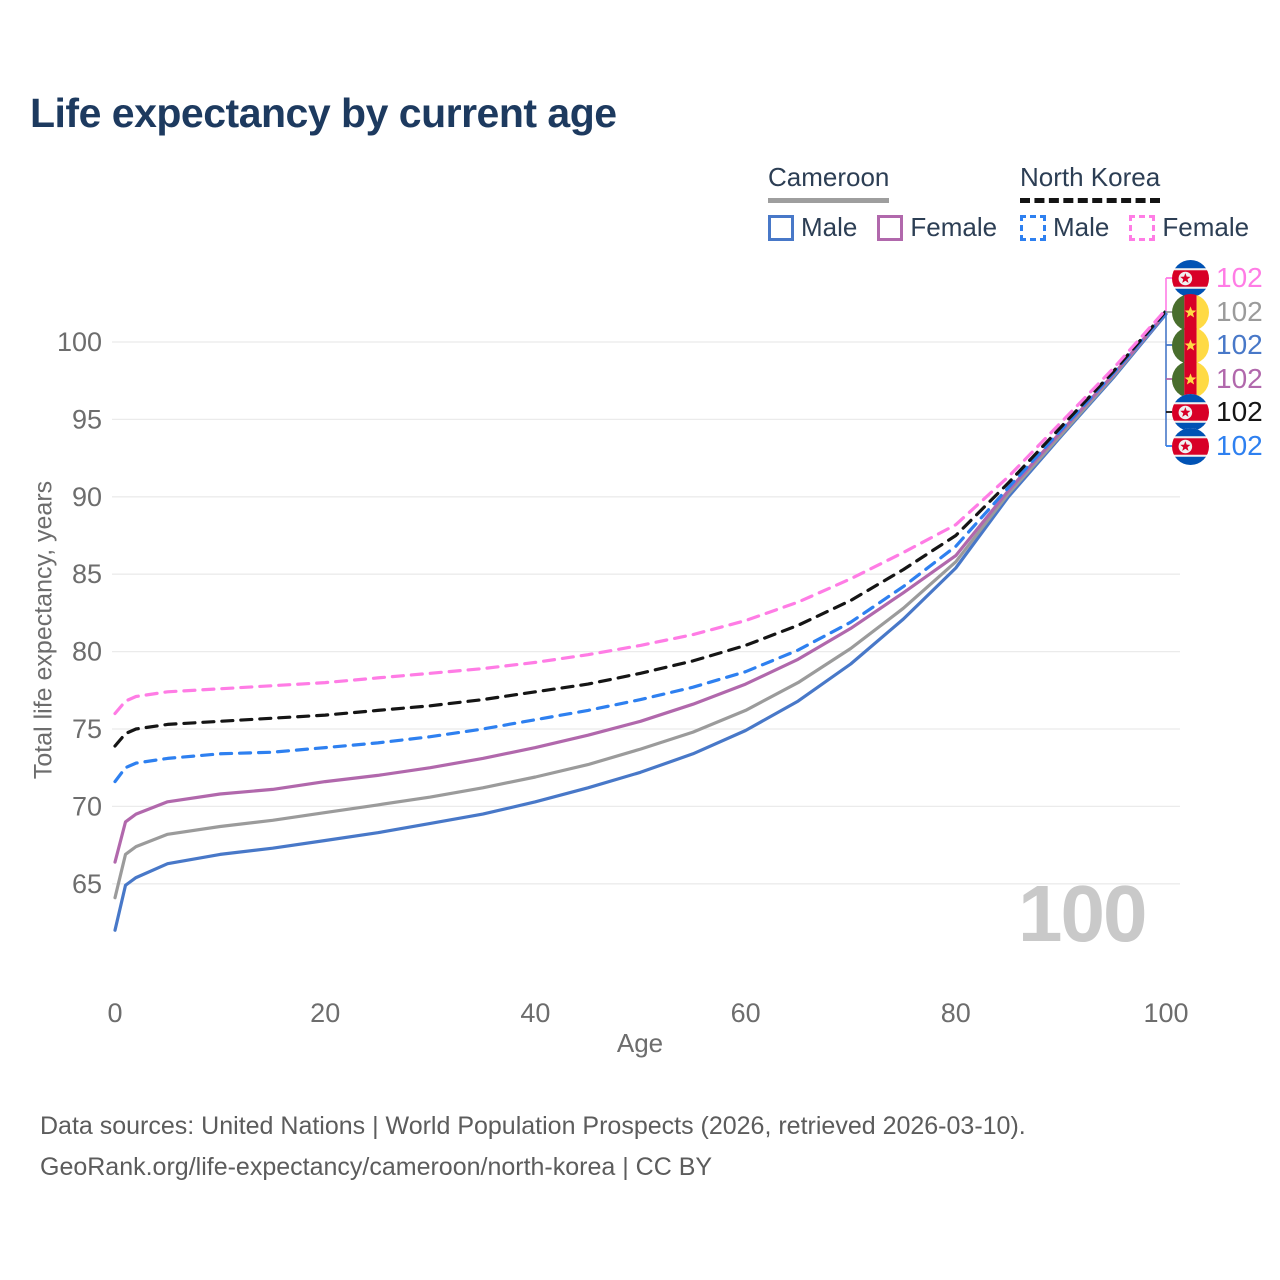 The width and height of the screenshot is (1280, 1280). Describe the element at coordinates (43, 630) in the screenshot. I see `y-axis-title: Total life expectancy, years` at that location.